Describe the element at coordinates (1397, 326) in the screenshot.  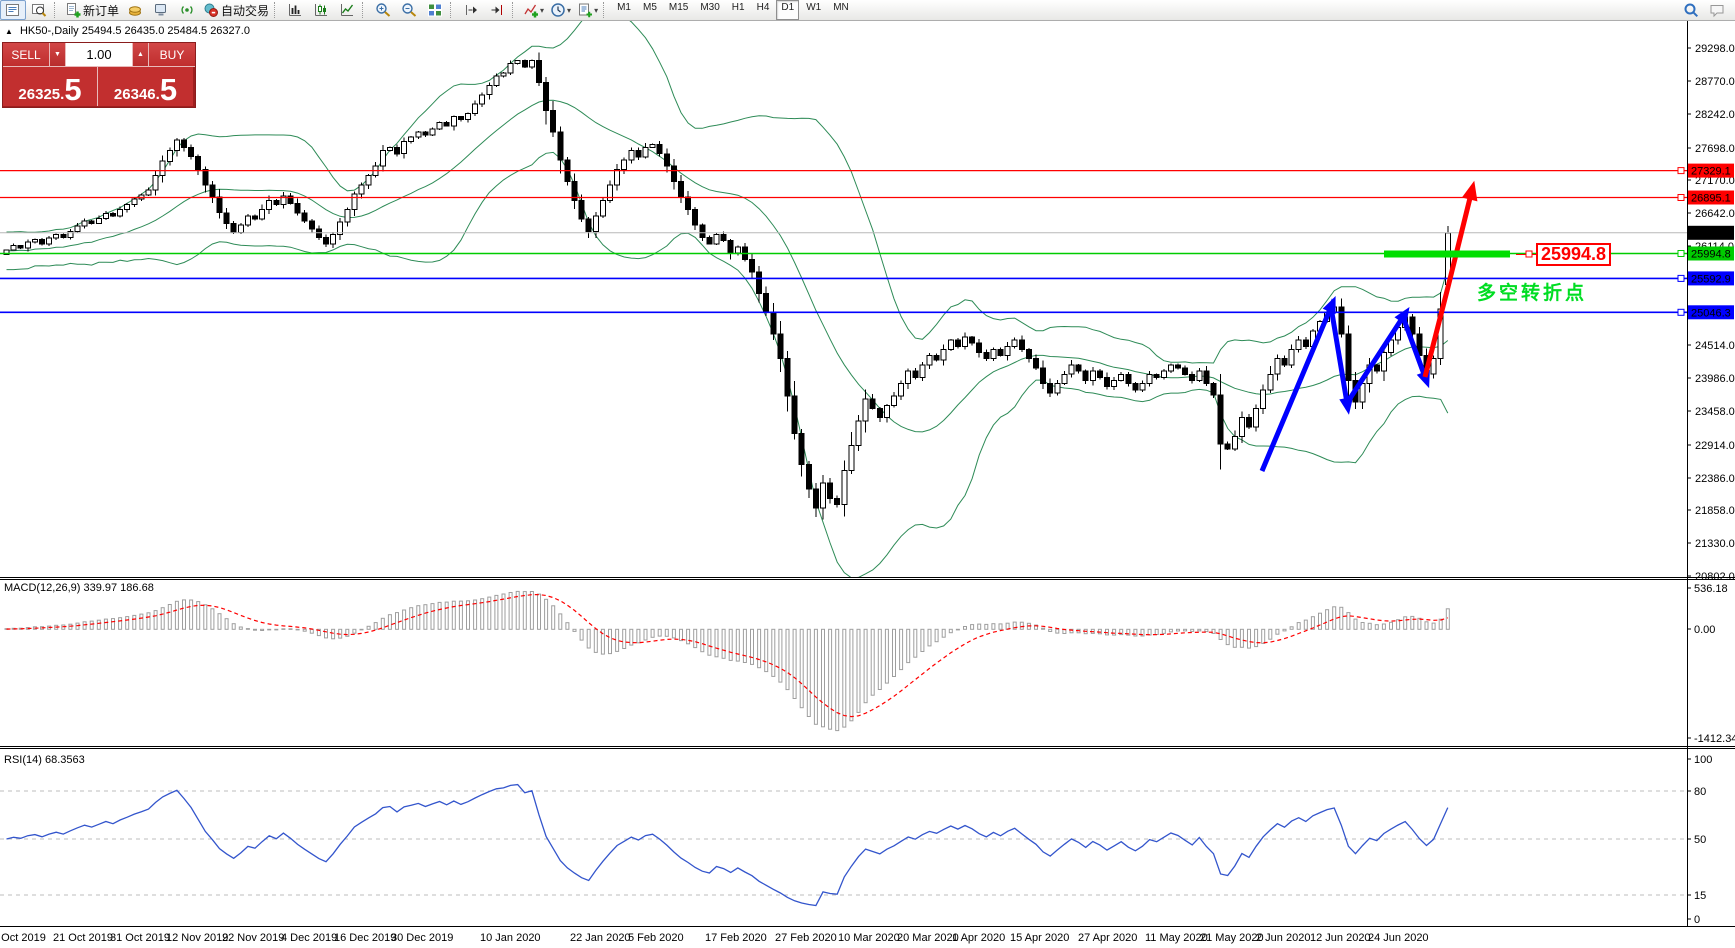
I see `drawing-objects` at that location.